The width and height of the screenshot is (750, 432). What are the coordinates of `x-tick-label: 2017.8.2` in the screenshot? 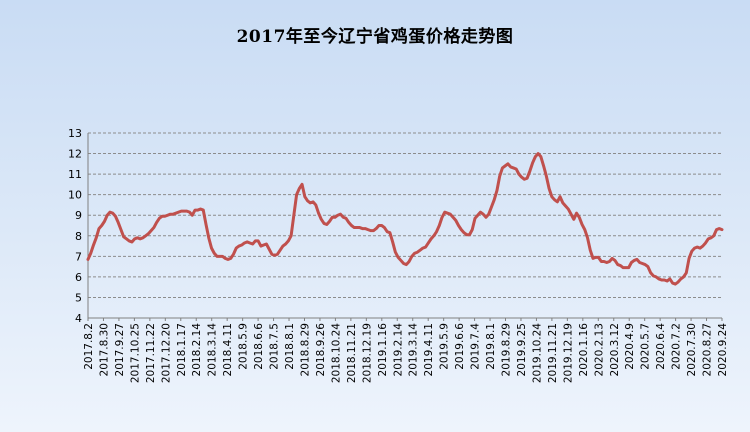 It's located at (89, 346).